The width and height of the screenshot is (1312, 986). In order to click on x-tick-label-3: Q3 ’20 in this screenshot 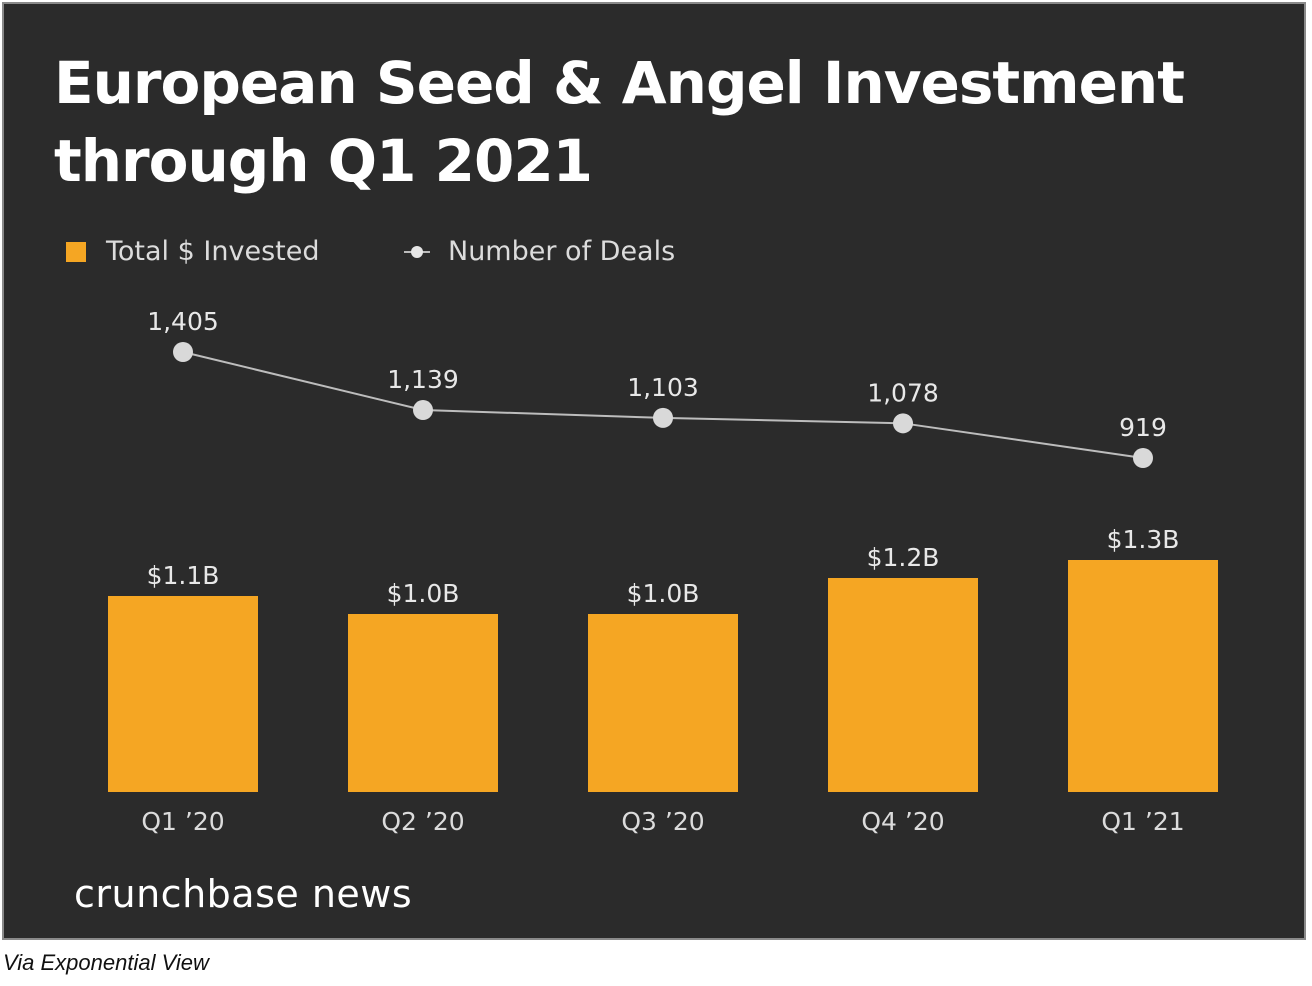, I will do `click(662, 821)`.